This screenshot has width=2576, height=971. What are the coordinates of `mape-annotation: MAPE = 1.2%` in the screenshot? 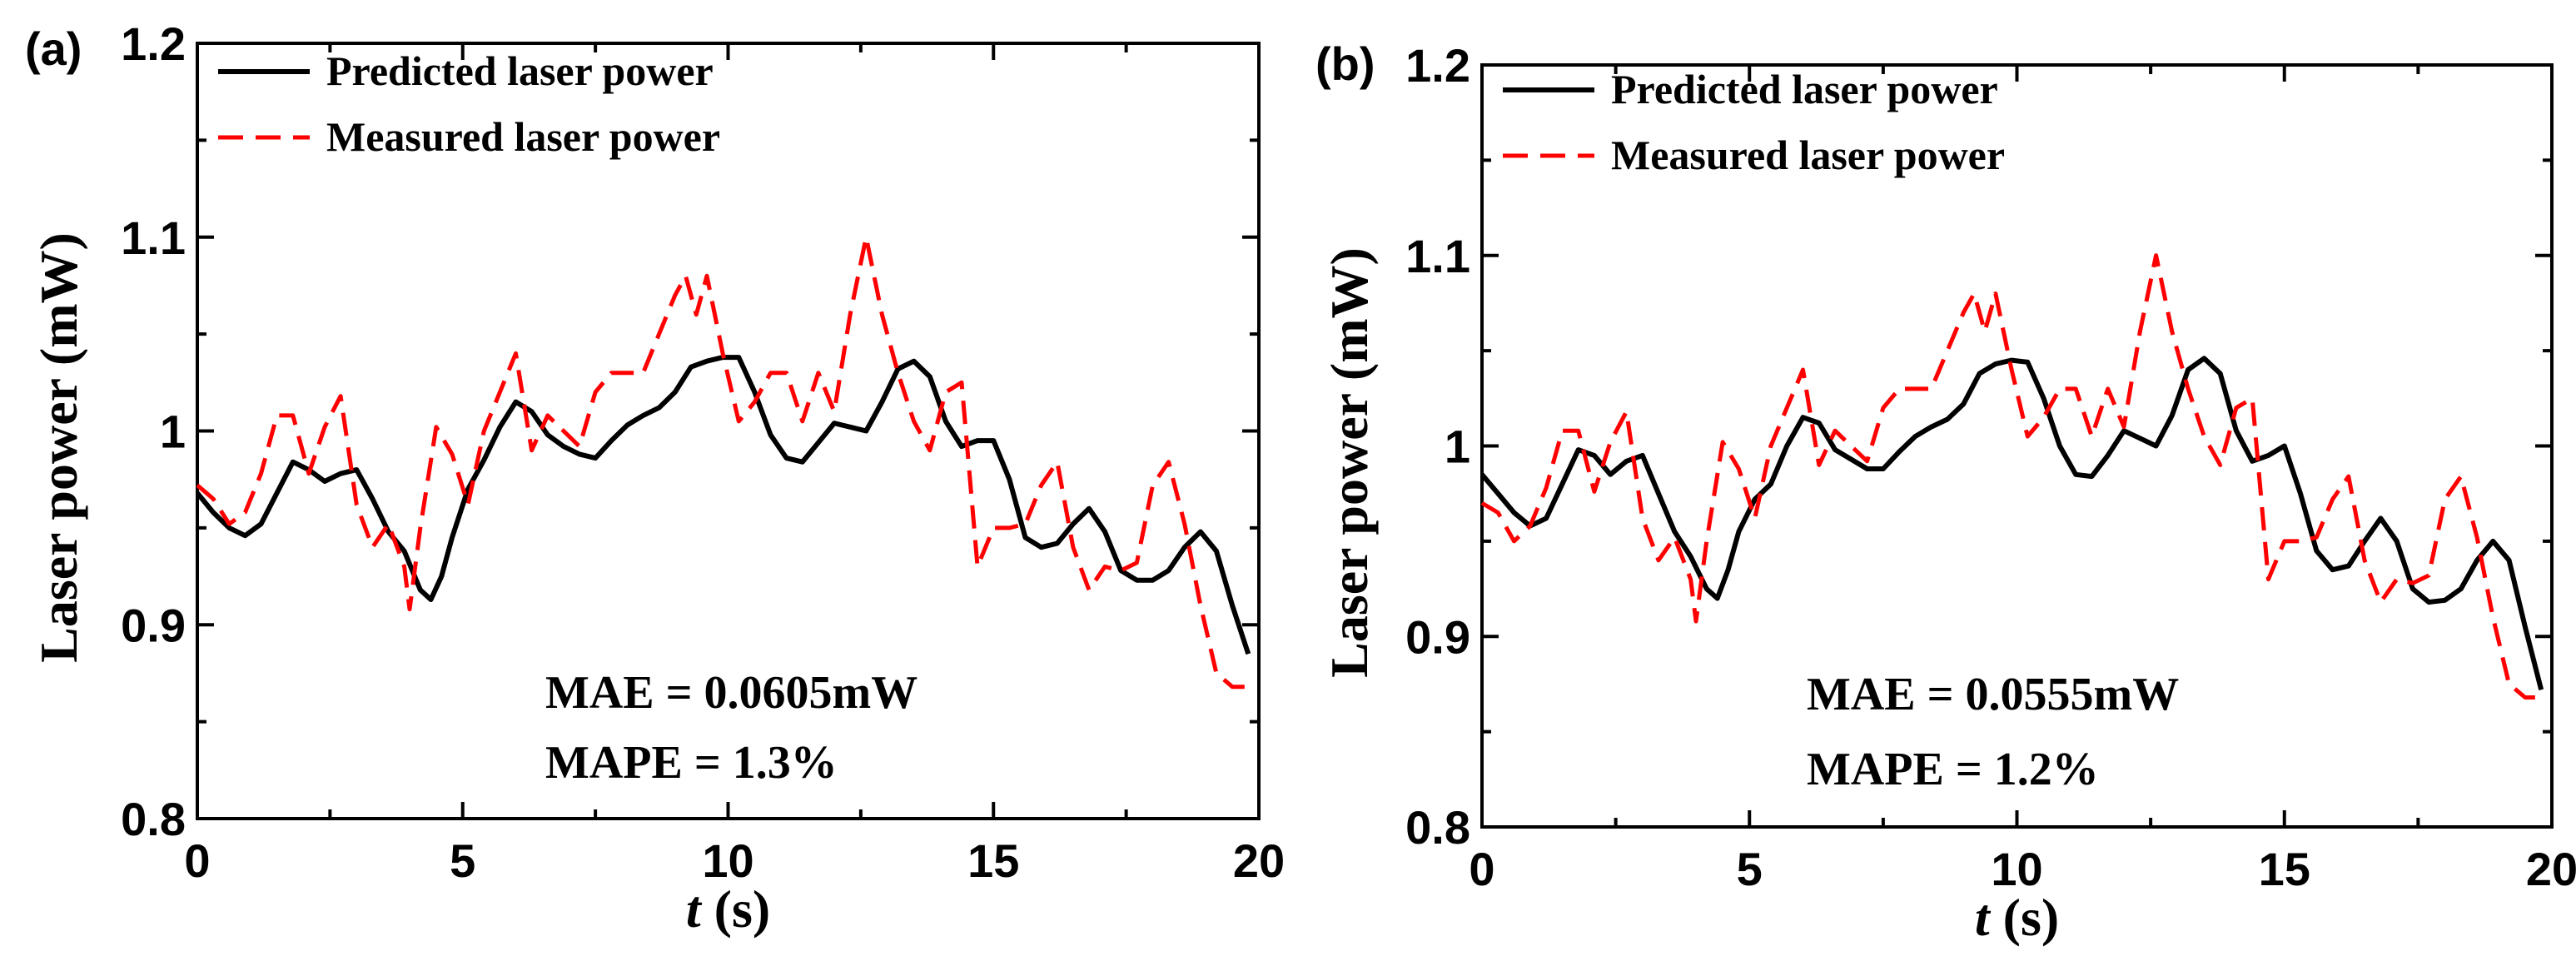 It's located at (1953, 769).